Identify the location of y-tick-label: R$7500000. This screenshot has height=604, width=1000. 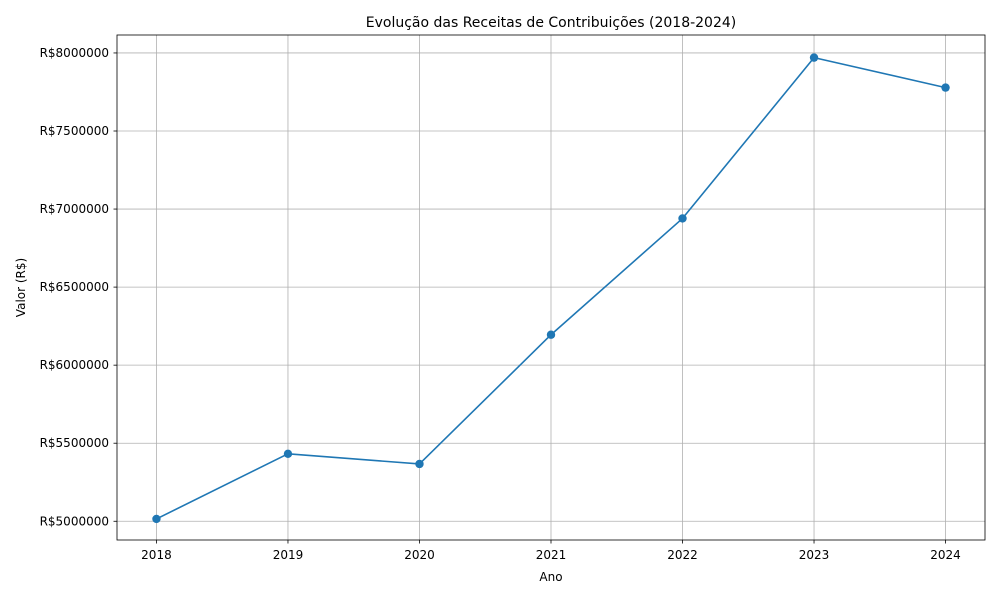
(74, 131).